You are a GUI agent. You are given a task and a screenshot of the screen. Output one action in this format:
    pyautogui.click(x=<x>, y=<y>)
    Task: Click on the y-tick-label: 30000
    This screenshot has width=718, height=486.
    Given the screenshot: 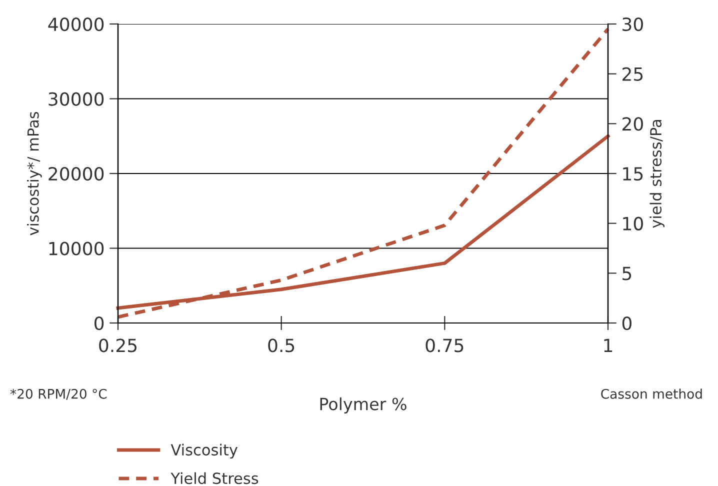 What is the action you would take?
    pyautogui.click(x=76, y=99)
    